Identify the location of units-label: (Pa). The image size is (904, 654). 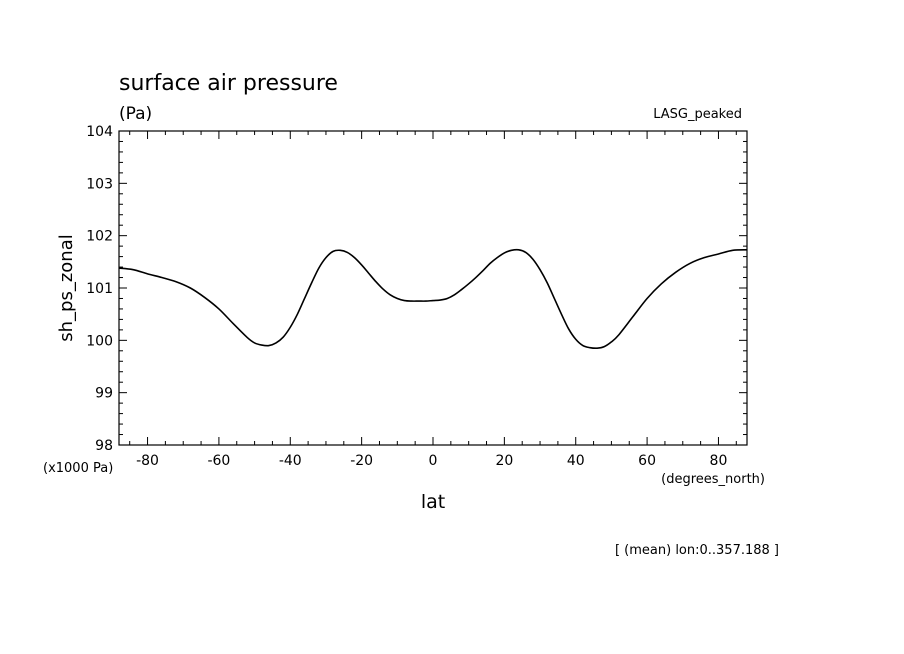
(135, 114).